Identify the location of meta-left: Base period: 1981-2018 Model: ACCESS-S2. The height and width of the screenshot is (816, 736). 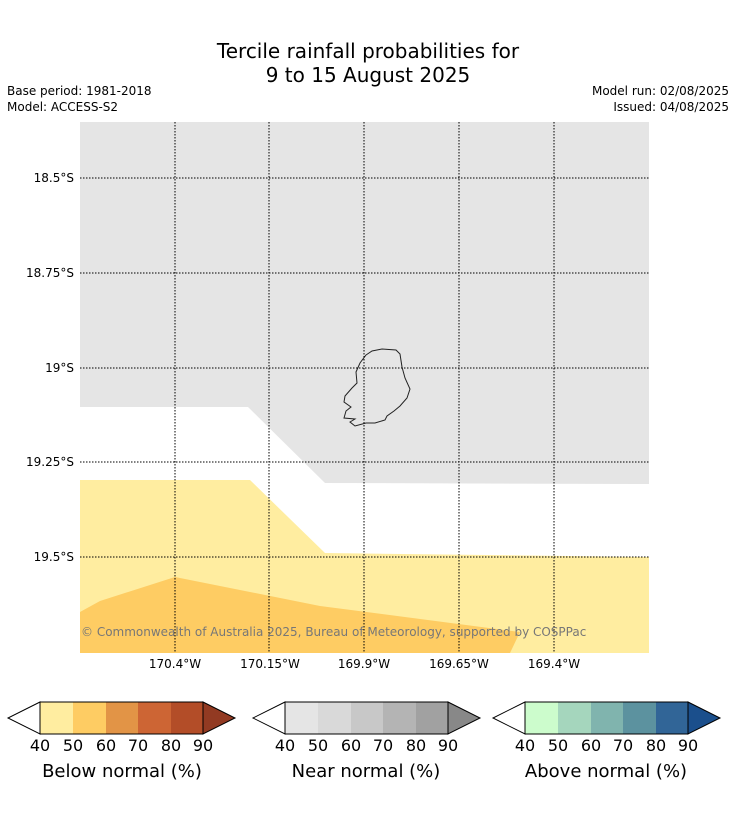
(79, 99).